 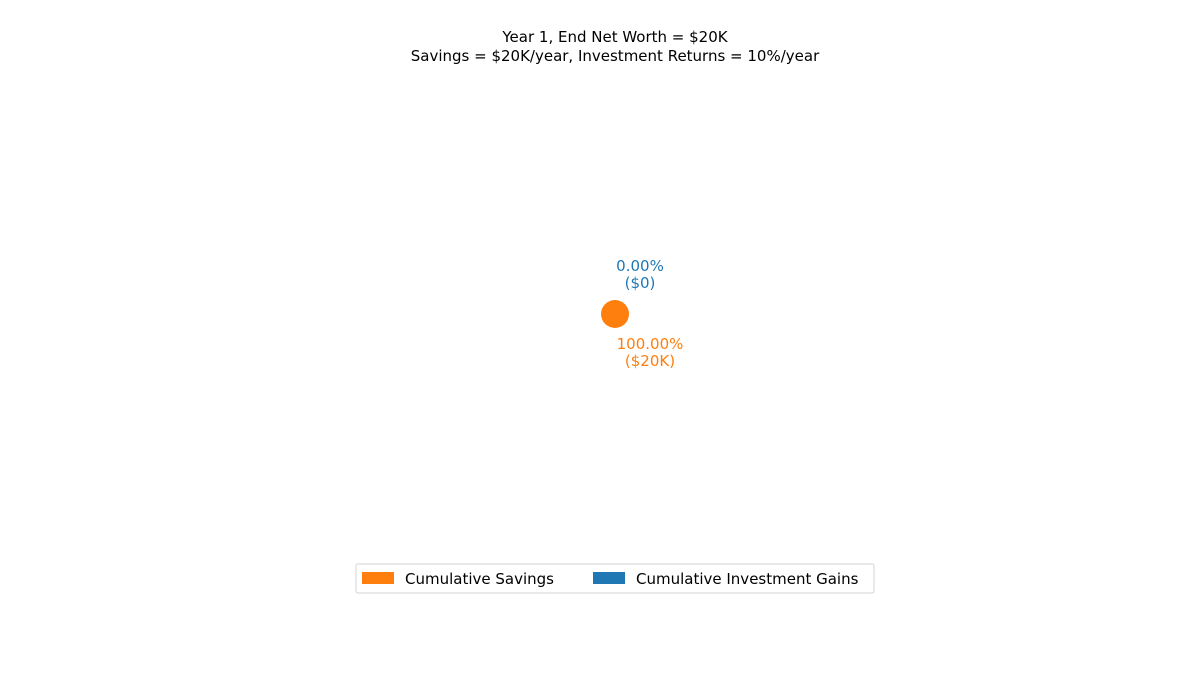 I want to click on pie-slice-cumulative-savings, so click(x=615, y=314).